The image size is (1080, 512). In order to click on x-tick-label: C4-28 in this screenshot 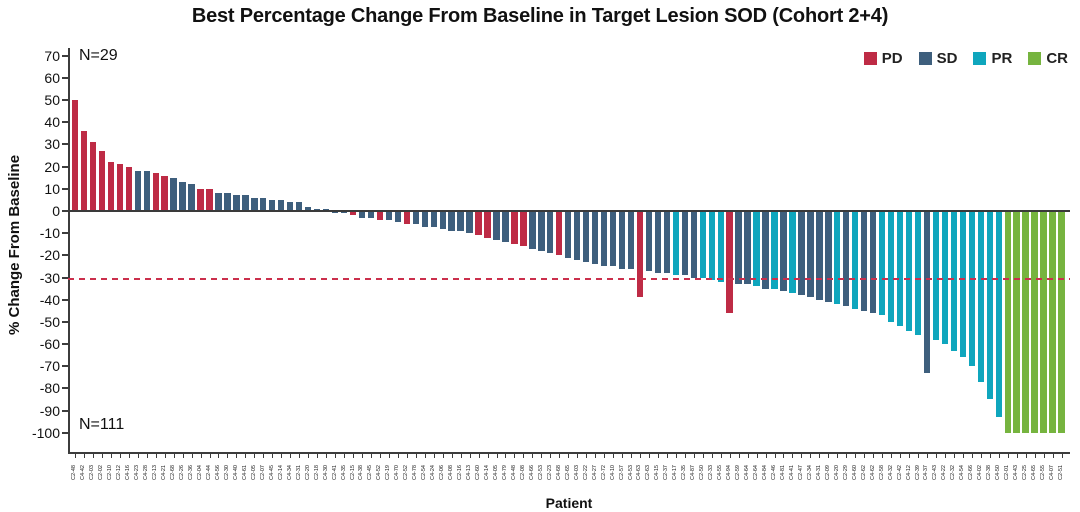, I will do `click(146, 472)`.